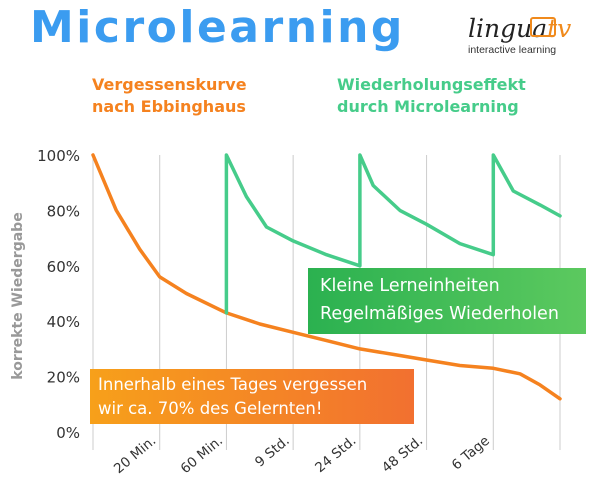 Image resolution: width=600 pixels, height=496 pixels. What do you see at coordinates (217, 27) in the screenshot?
I see `page-title: Microlearning` at bounding box center [217, 27].